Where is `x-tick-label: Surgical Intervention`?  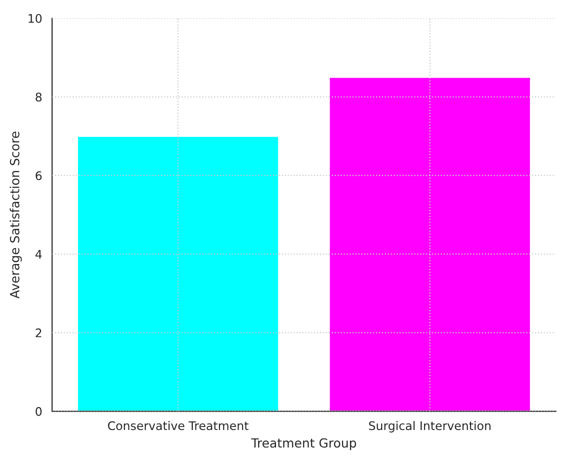
x-tick-label: Surgical Intervention is located at coordinates (430, 426).